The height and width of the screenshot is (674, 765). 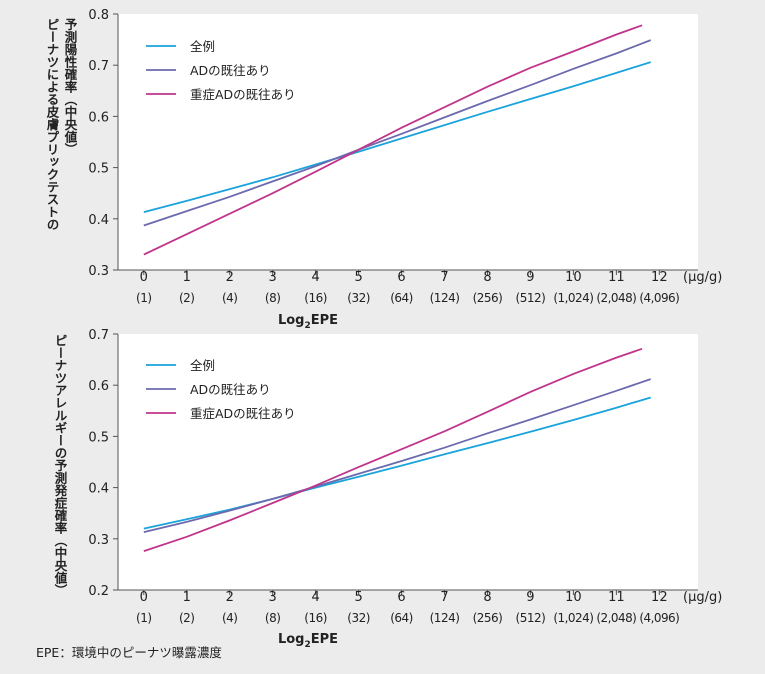 What do you see at coordinates (70, 87) in the screenshot?
I see `y-axis-label: 予測陽性確率（中央値）` at bounding box center [70, 87].